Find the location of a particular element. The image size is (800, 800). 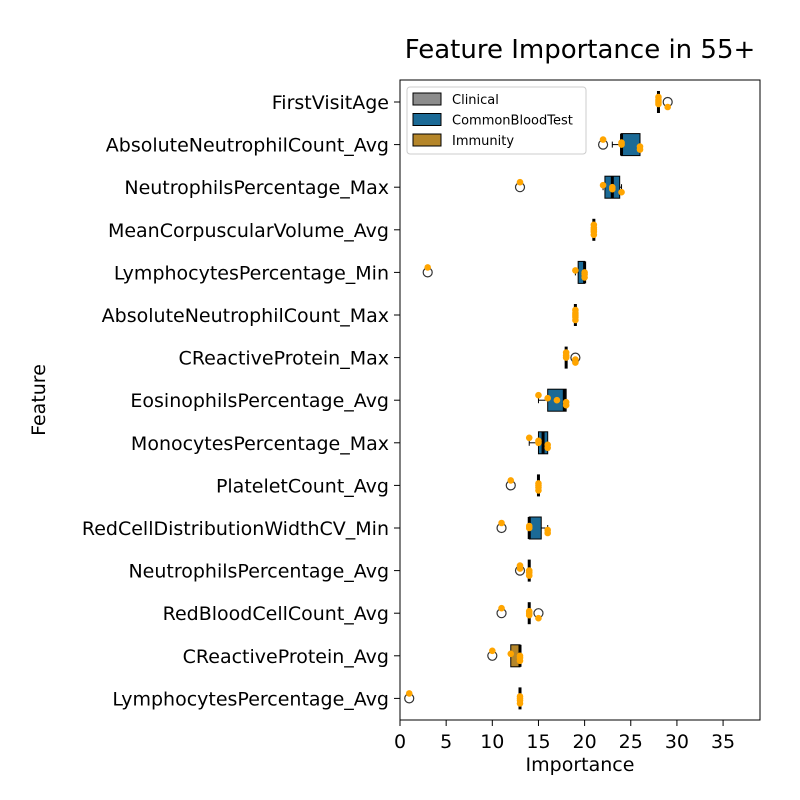

y-tick-label-5: AbsoluteNeutrophilCount_Max is located at coordinates (245, 316).